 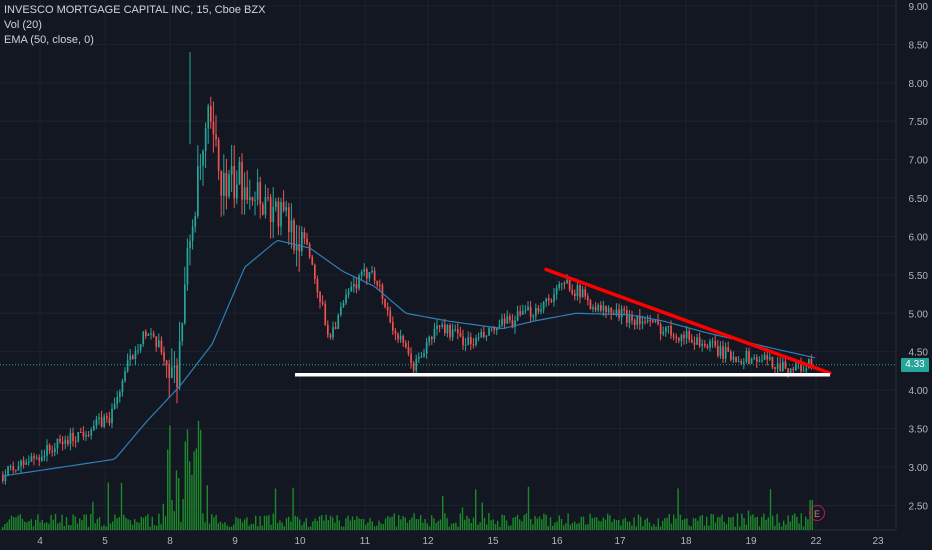 I want to click on y-tick-label: 4.50, so click(x=919, y=353).